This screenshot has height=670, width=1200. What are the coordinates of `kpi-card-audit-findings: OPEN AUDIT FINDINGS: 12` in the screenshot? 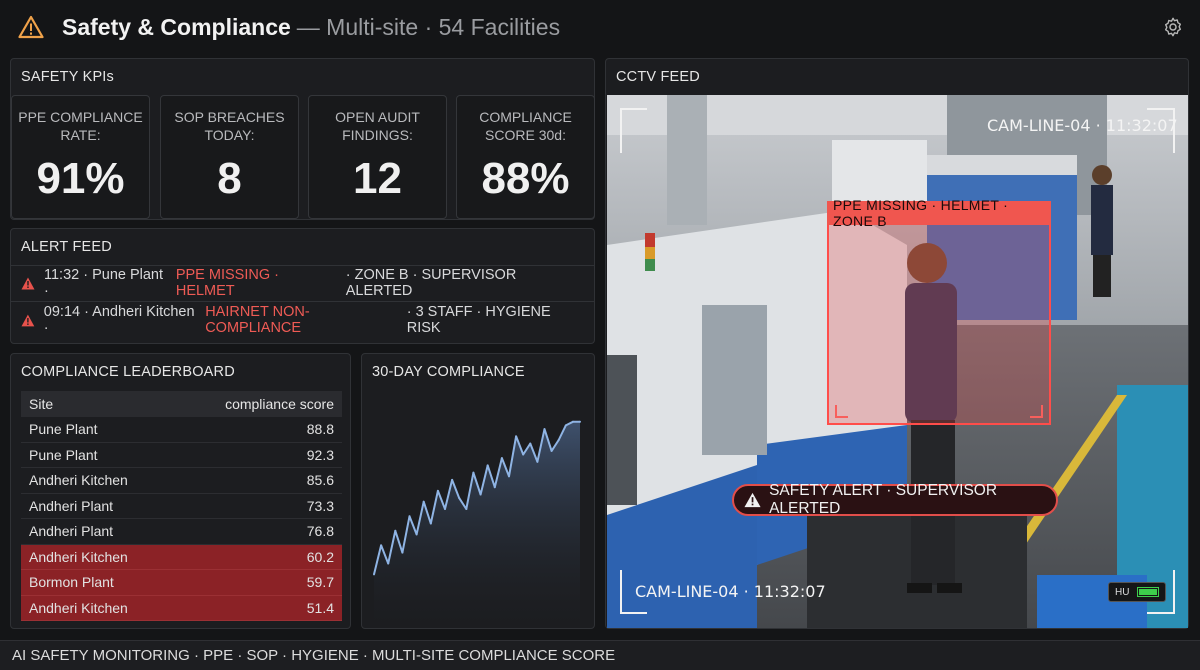 It's located at (377, 157).